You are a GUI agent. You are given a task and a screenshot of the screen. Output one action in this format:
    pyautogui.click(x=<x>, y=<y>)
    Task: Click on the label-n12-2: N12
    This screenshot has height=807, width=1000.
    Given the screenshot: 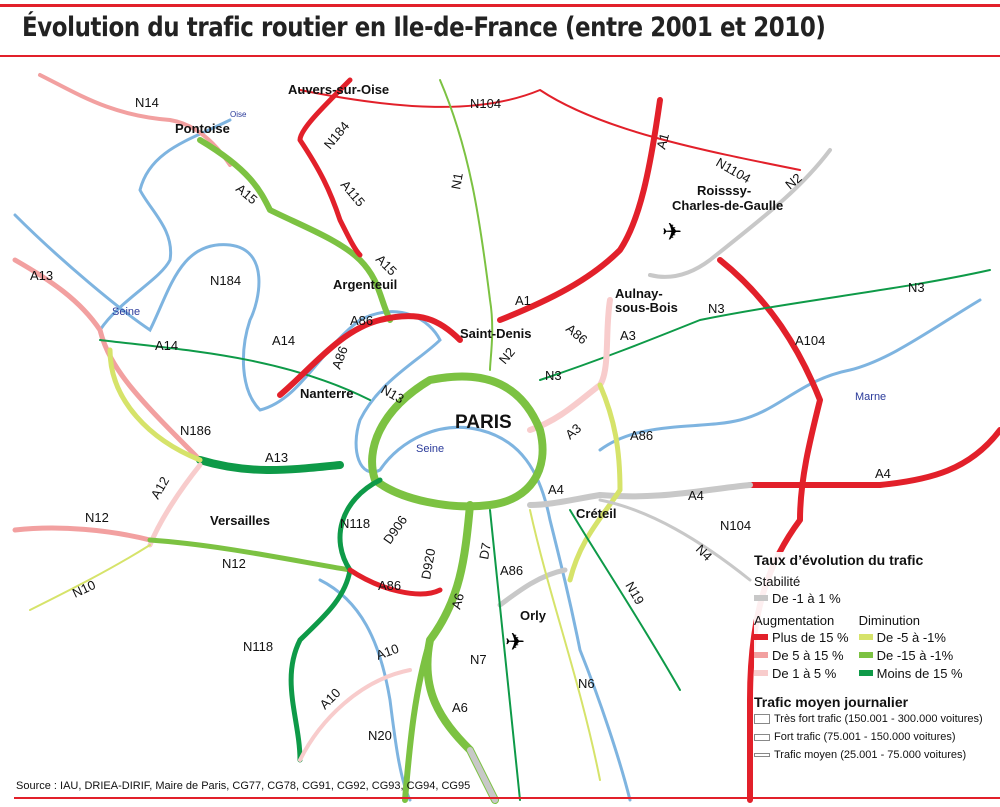 What is the action you would take?
    pyautogui.click(x=234, y=563)
    